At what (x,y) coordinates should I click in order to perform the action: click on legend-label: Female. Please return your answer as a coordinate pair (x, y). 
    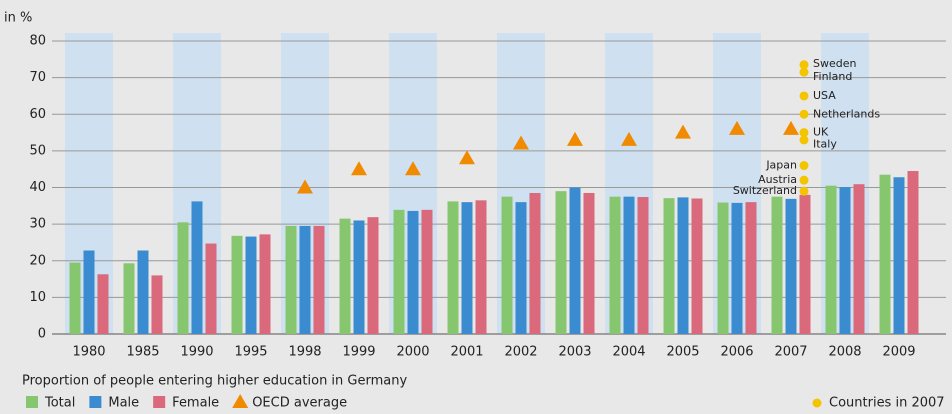
    Looking at the image, I should click on (195, 403).